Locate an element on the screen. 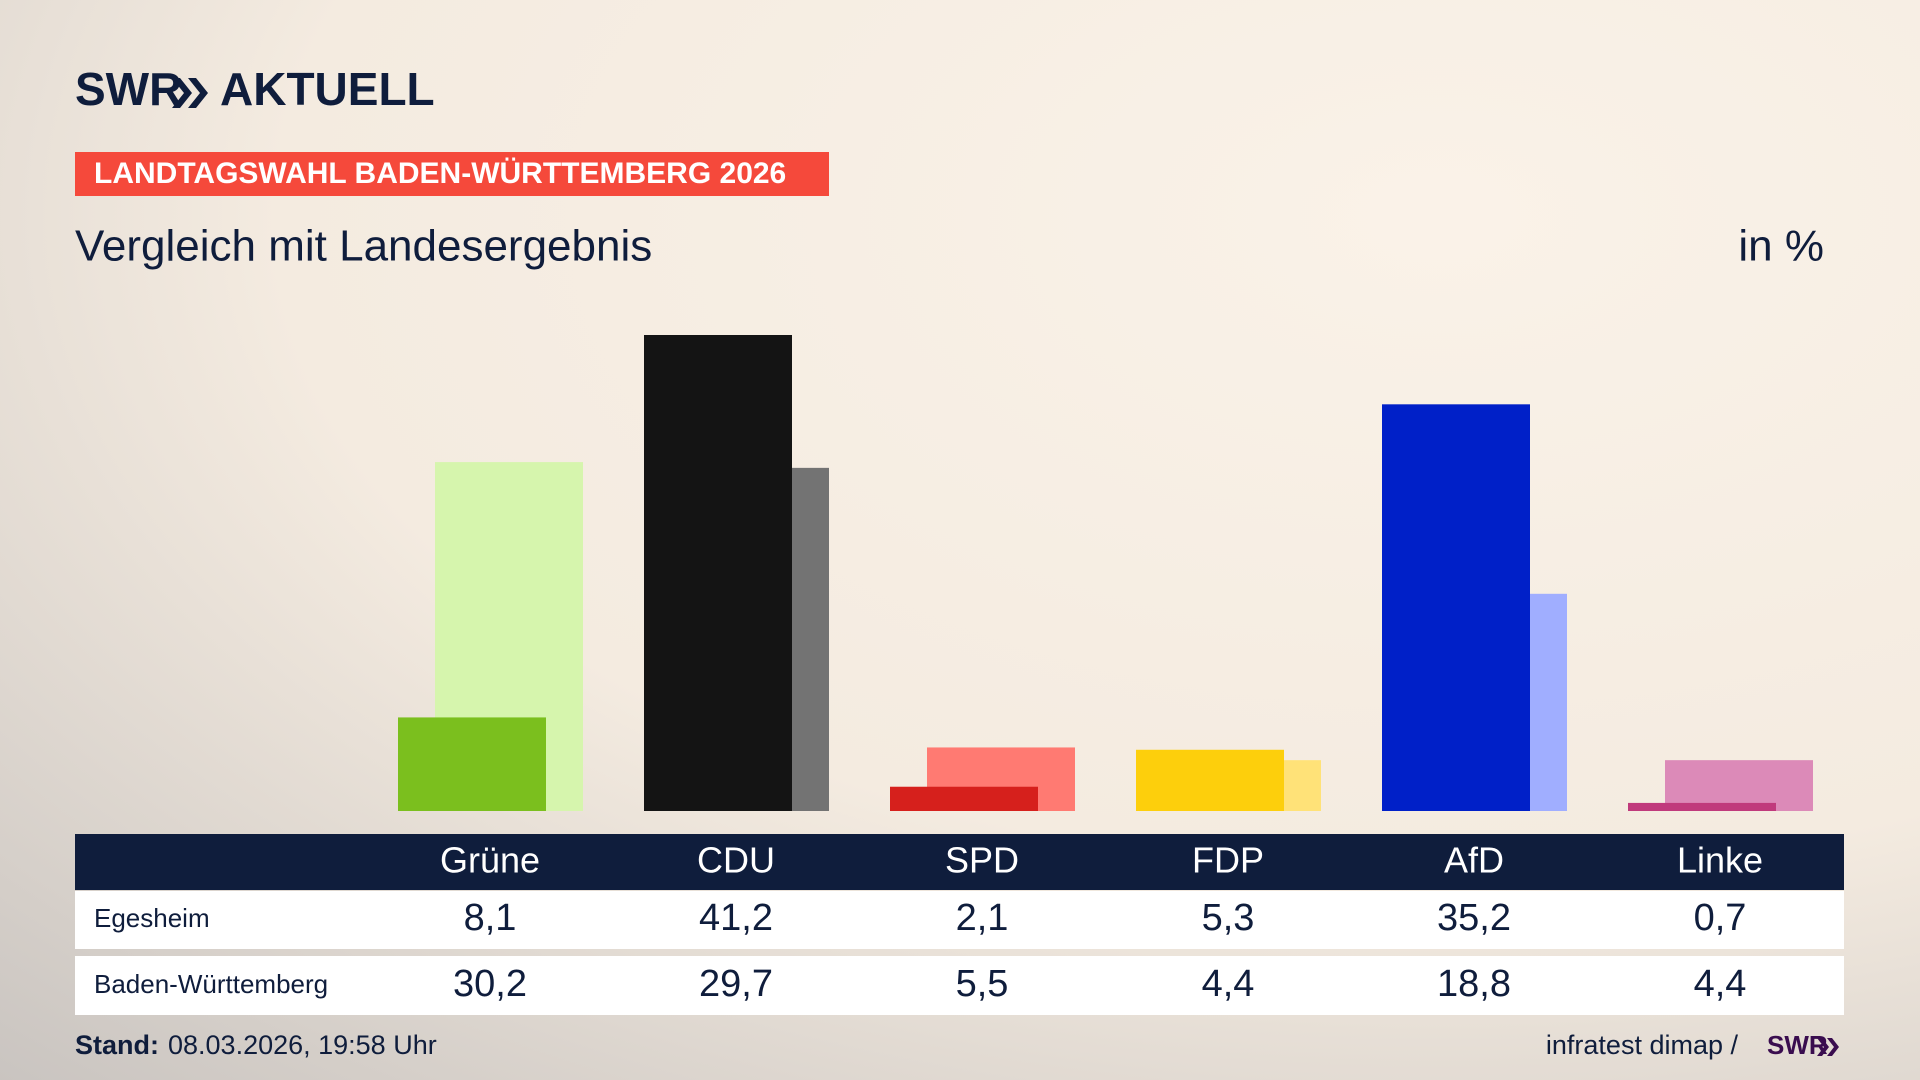 This screenshot has width=1920, height=1080. footer-brand: SWR is located at coordinates (1797, 1045).